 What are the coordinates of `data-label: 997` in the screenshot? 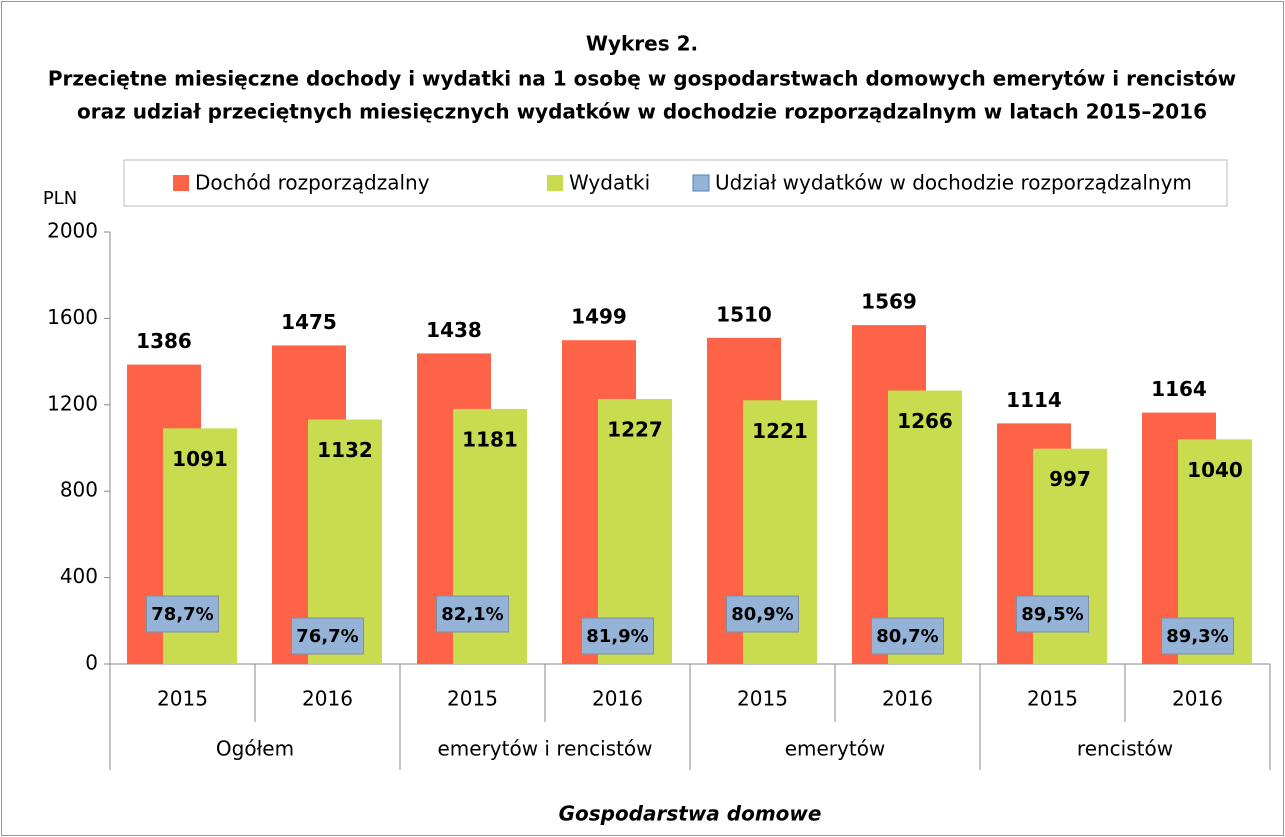 It's located at (1070, 479).